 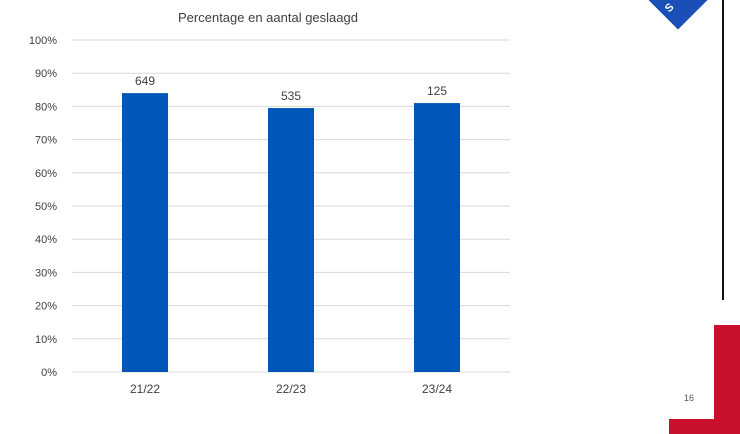 What do you see at coordinates (46, 74) in the screenshot?
I see `y-tick-label: 90%` at bounding box center [46, 74].